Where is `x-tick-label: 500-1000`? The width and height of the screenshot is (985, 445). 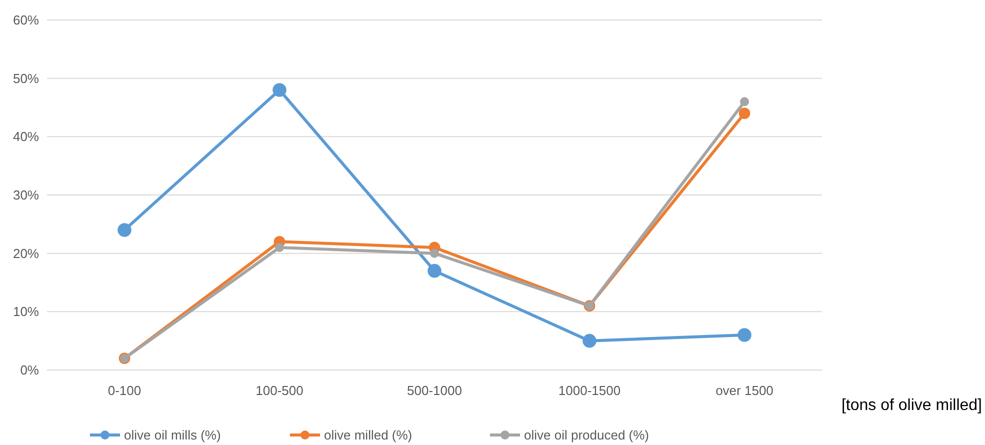
x-tick-label: 500-1000 is located at coordinates (434, 390).